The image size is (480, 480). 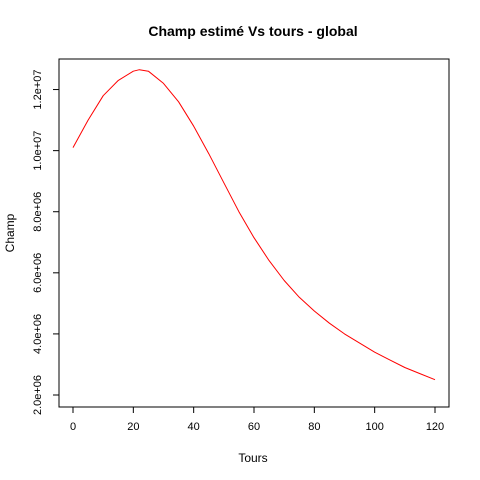 What do you see at coordinates (194, 427) in the screenshot?
I see `x-tick-label: 40` at bounding box center [194, 427].